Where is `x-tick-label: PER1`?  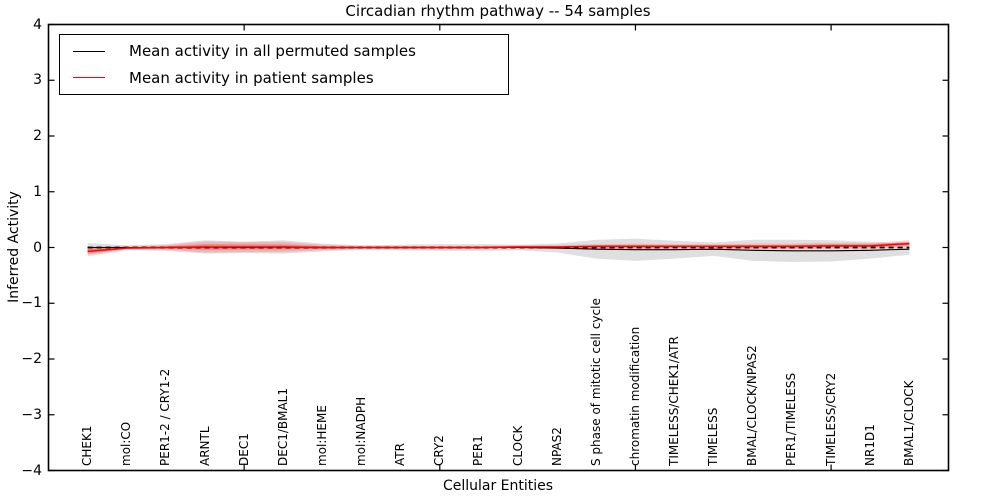 x-tick-label: PER1 is located at coordinates (478, 450).